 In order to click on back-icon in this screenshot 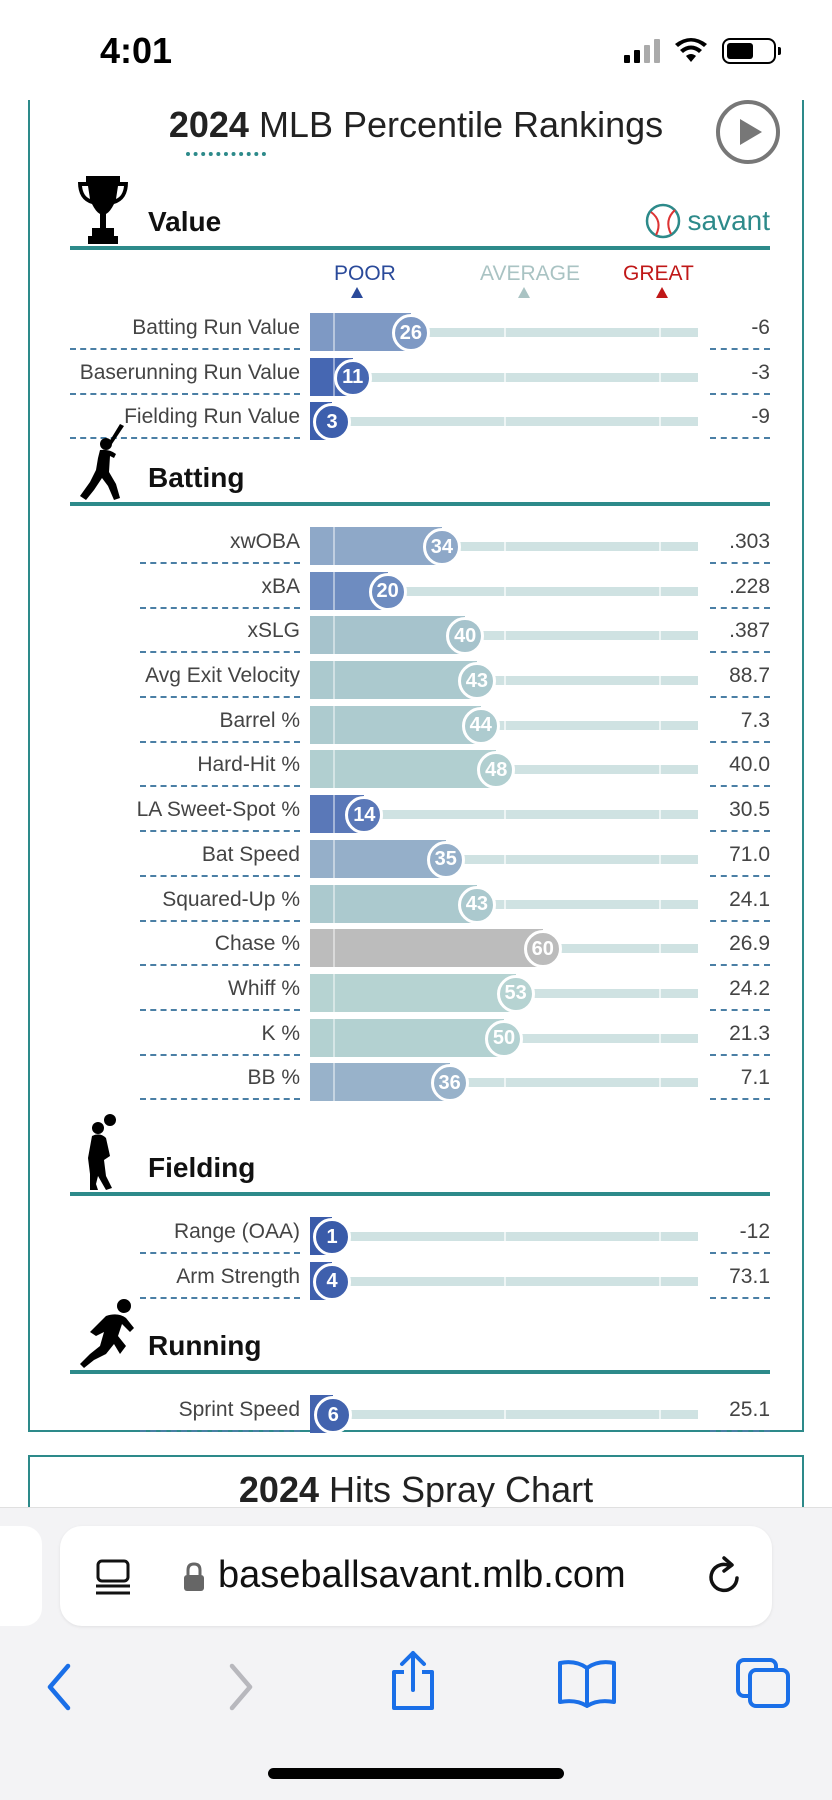, I will do `click(59, 1687)`.